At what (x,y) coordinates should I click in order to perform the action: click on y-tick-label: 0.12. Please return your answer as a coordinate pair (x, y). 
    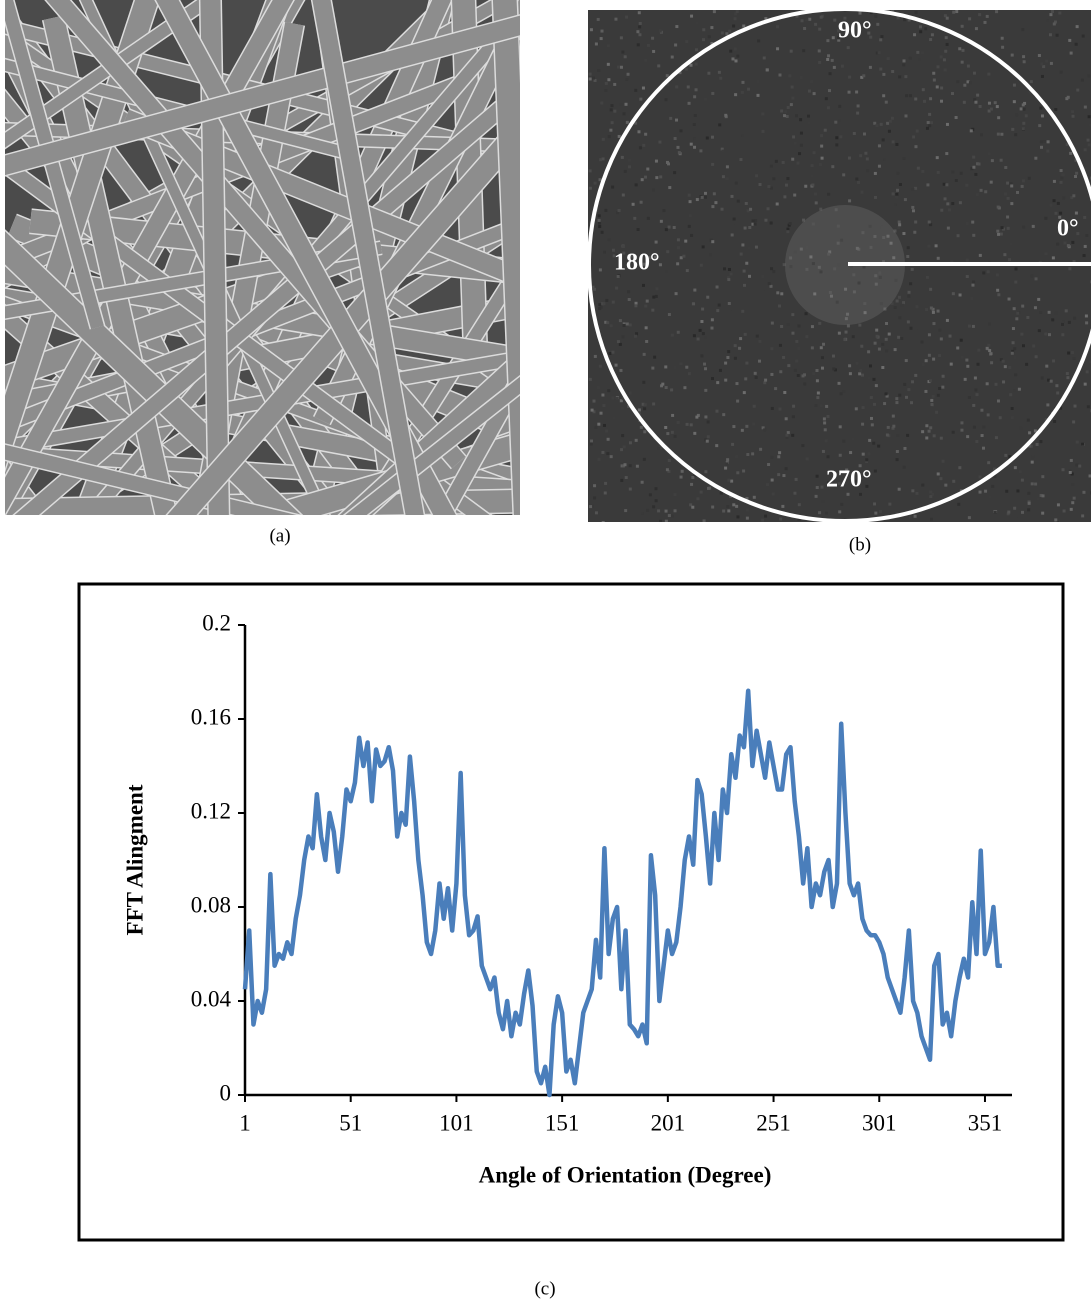
    Looking at the image, I should click on (211, 810).